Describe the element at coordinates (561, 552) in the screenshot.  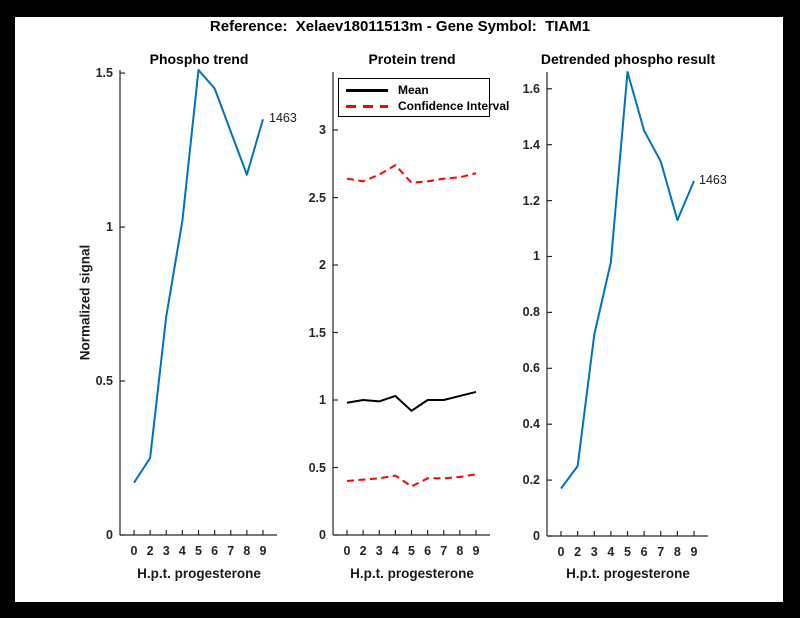
I see `chart3-x-tick-label: 0` at that location.